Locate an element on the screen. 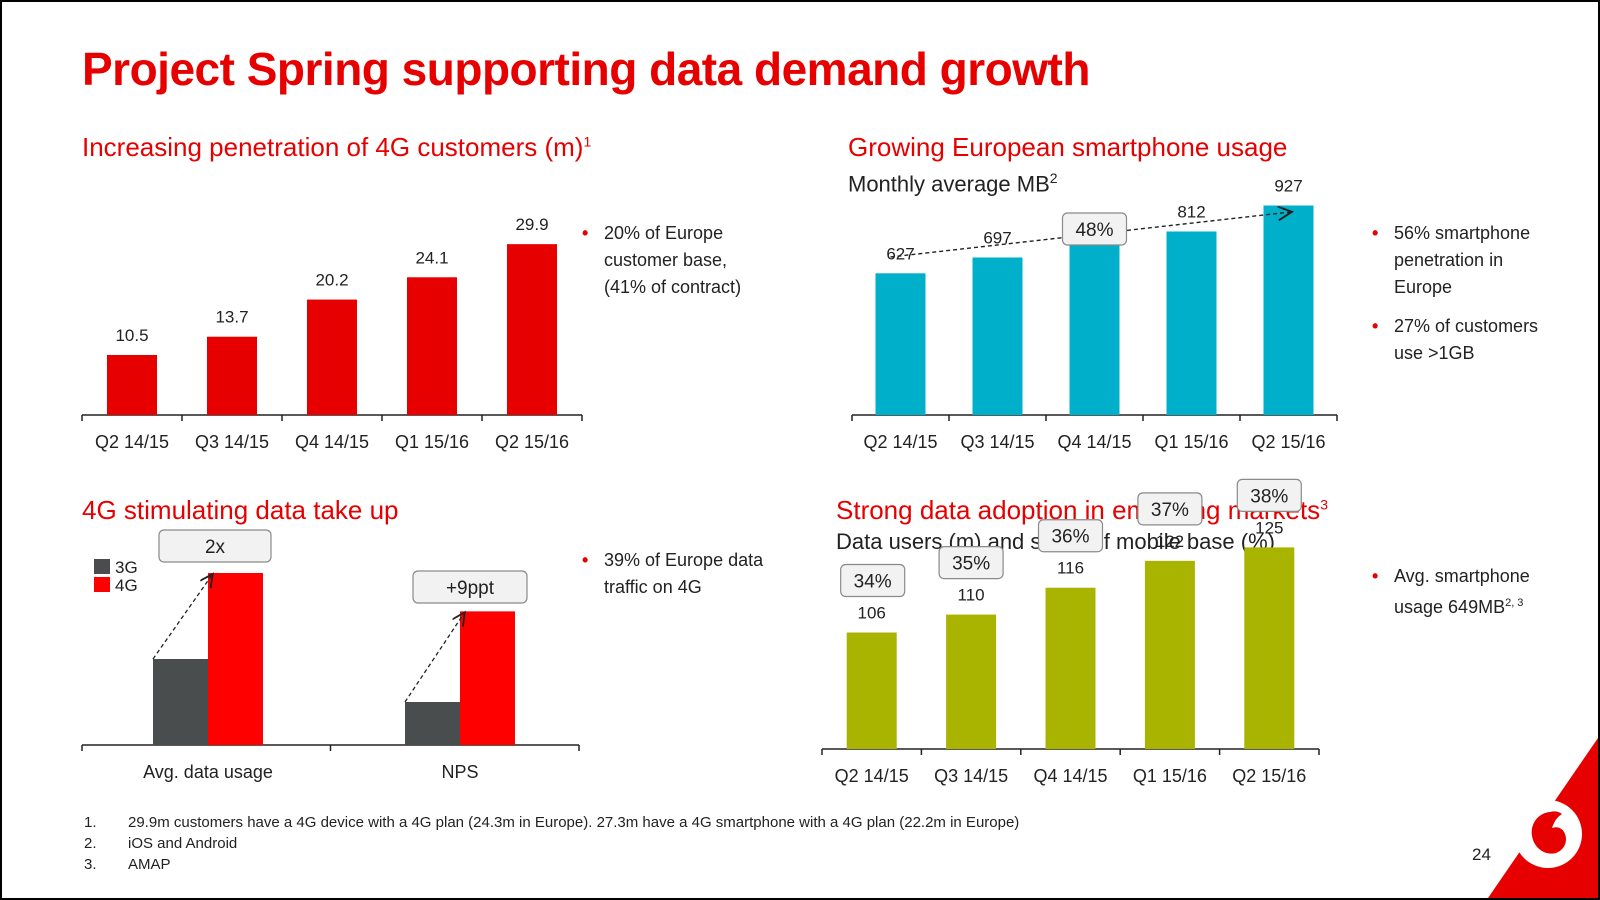  chart2-unit: Monthly average MB2 is located at coordinates (953, 183).